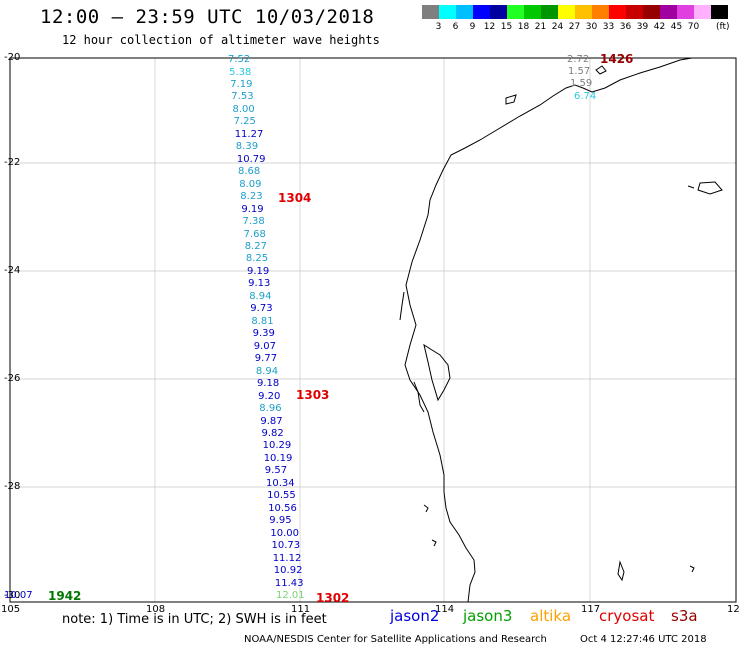 The width and height of the screenshot is (740, 650). Describe the element at coordinates (723, 27) in the screenshot. I see `scale-unit: (ft)` at that location.